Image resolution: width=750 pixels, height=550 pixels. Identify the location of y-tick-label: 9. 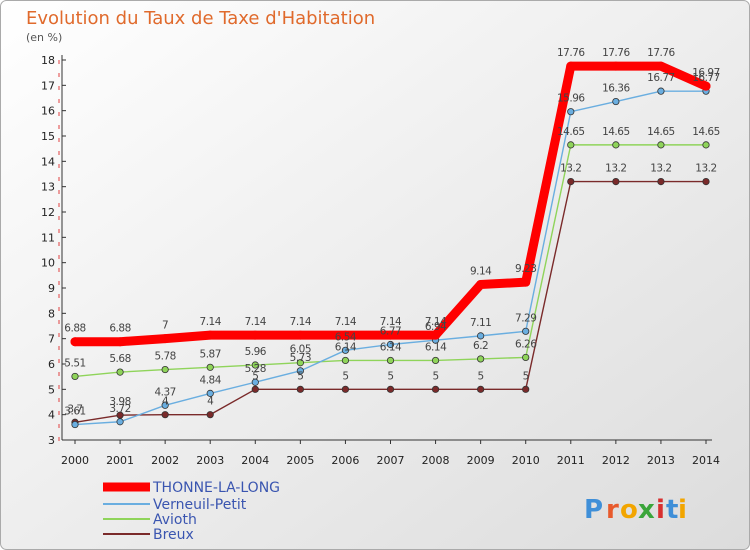
(51, 288).